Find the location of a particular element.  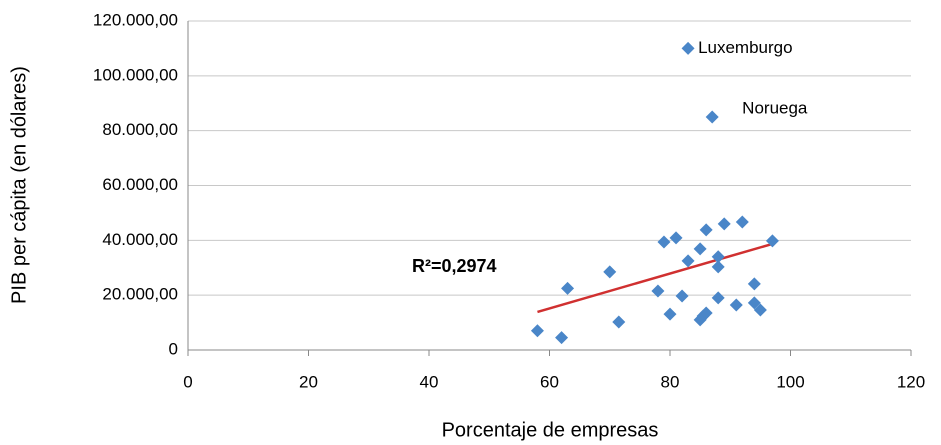

y-tick-label: 100.000,00 is located at coordinates (135, 74).